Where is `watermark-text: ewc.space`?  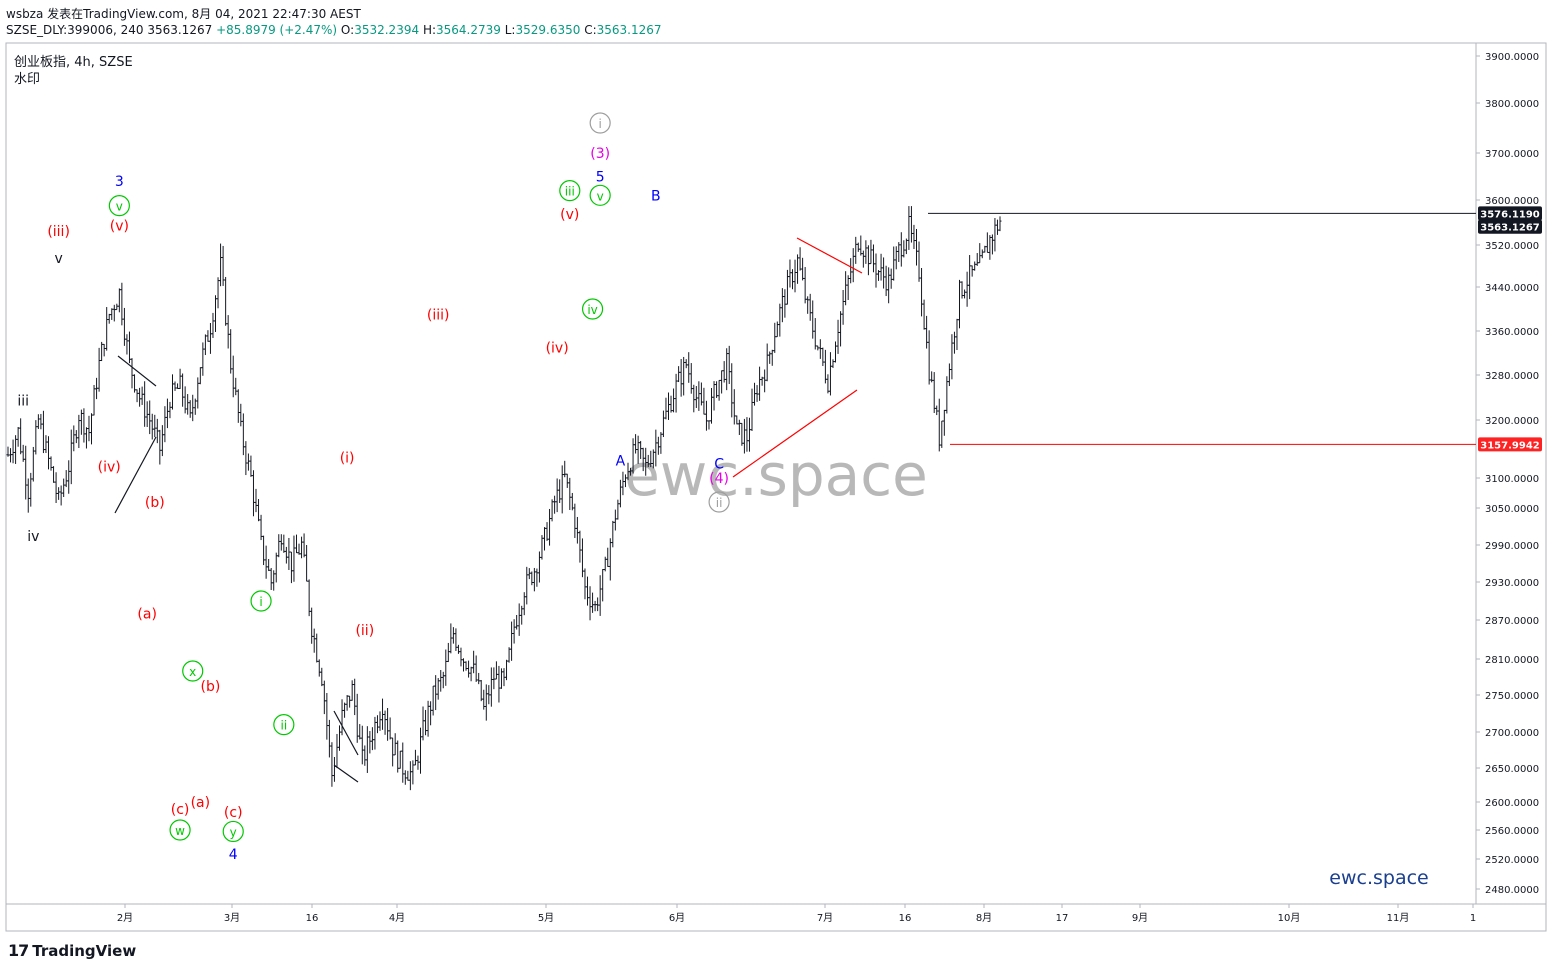 watermark-text: ewc.space is located at coordinates (776, 475).